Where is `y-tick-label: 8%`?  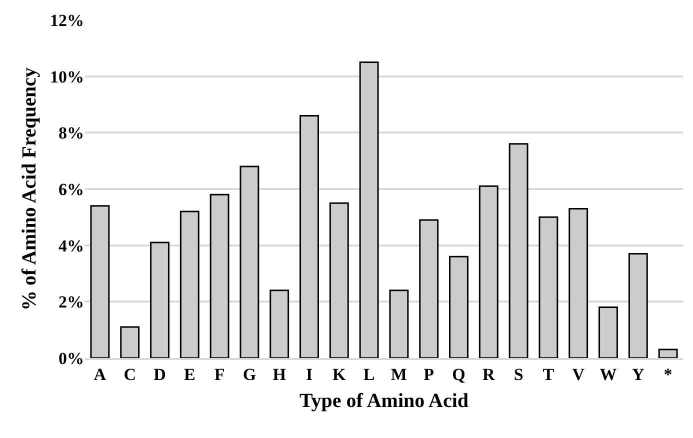 y-tick-label: 8% is located at coordinates (71, 133).